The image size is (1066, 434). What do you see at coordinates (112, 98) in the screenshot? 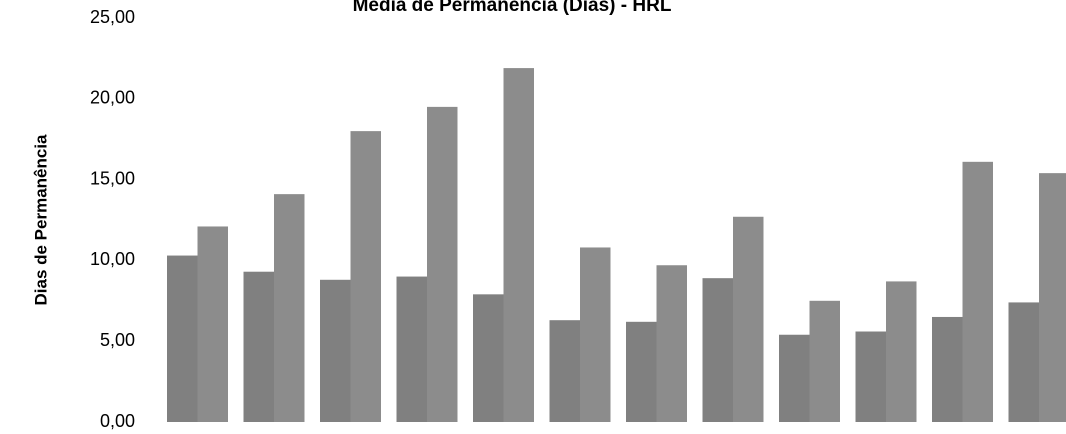
I see `y-tick-label: 20,00` at bounding box center [112, 98].